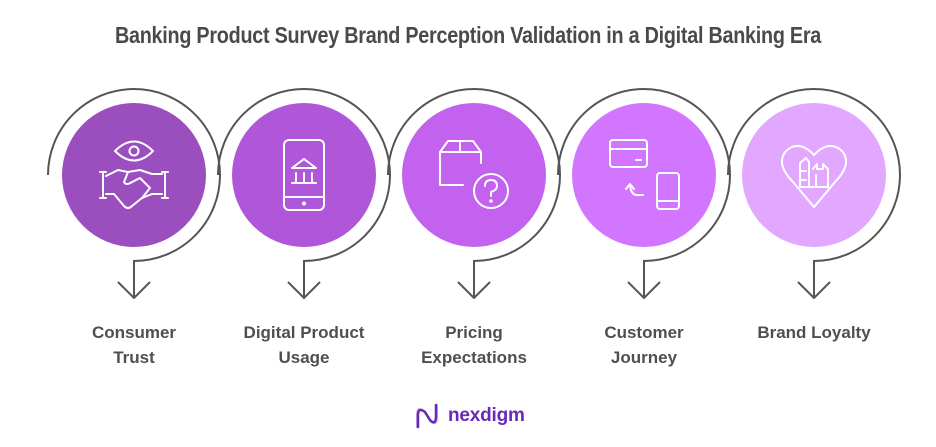 The height and width of the screenshot is (447, 936). What do you see at coordinates (486, 415) in the screenshot?
I see `logo-text: nexdigm` at bounding box center [486, 415].